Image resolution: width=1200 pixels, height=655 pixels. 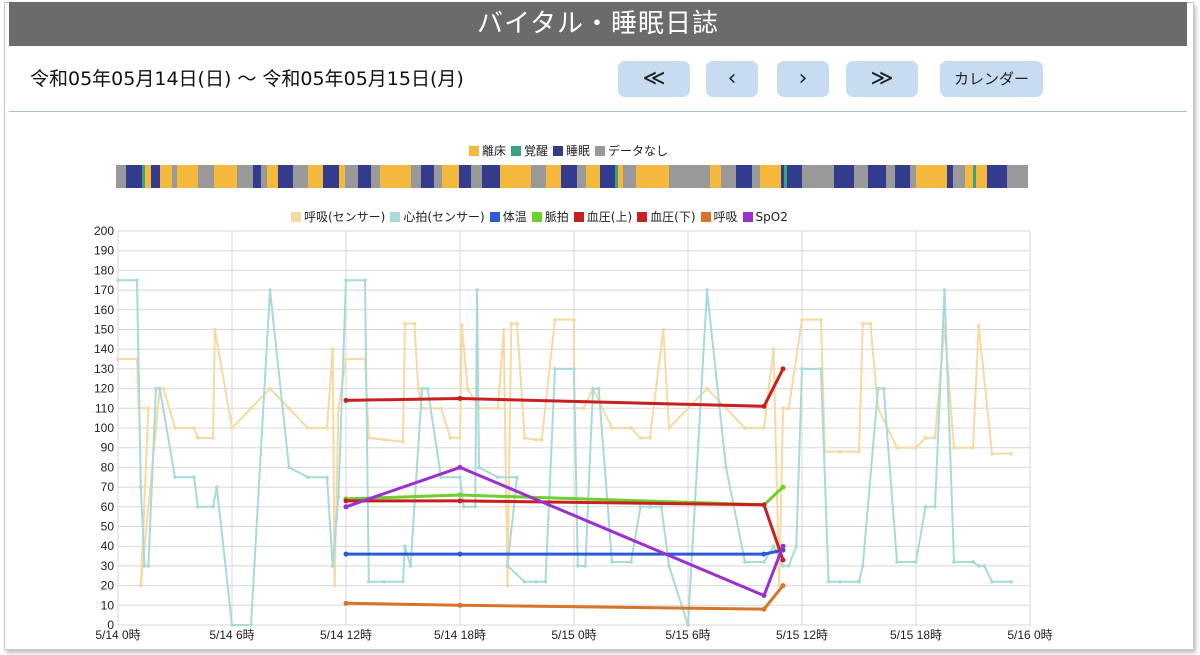 I want to click on sleep-legend-item: データなし, so click(x=631, y=150).